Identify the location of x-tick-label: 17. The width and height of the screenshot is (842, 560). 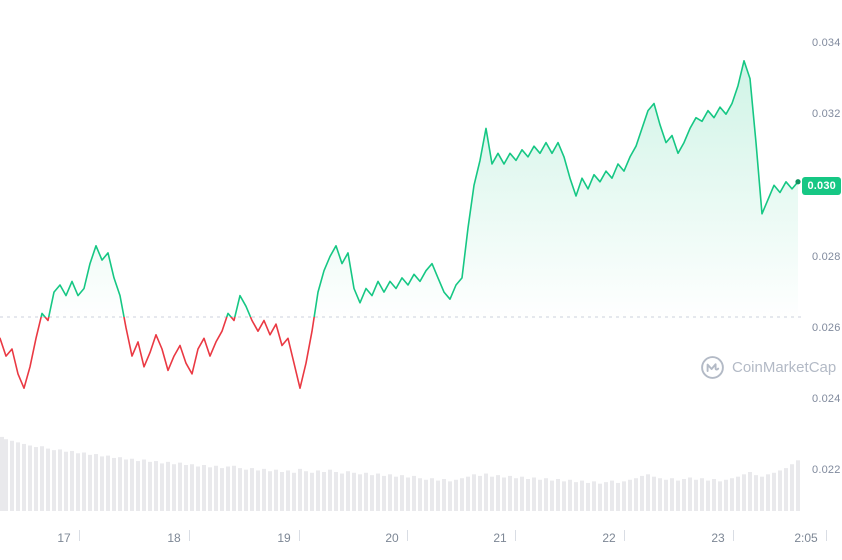
(64, 538).